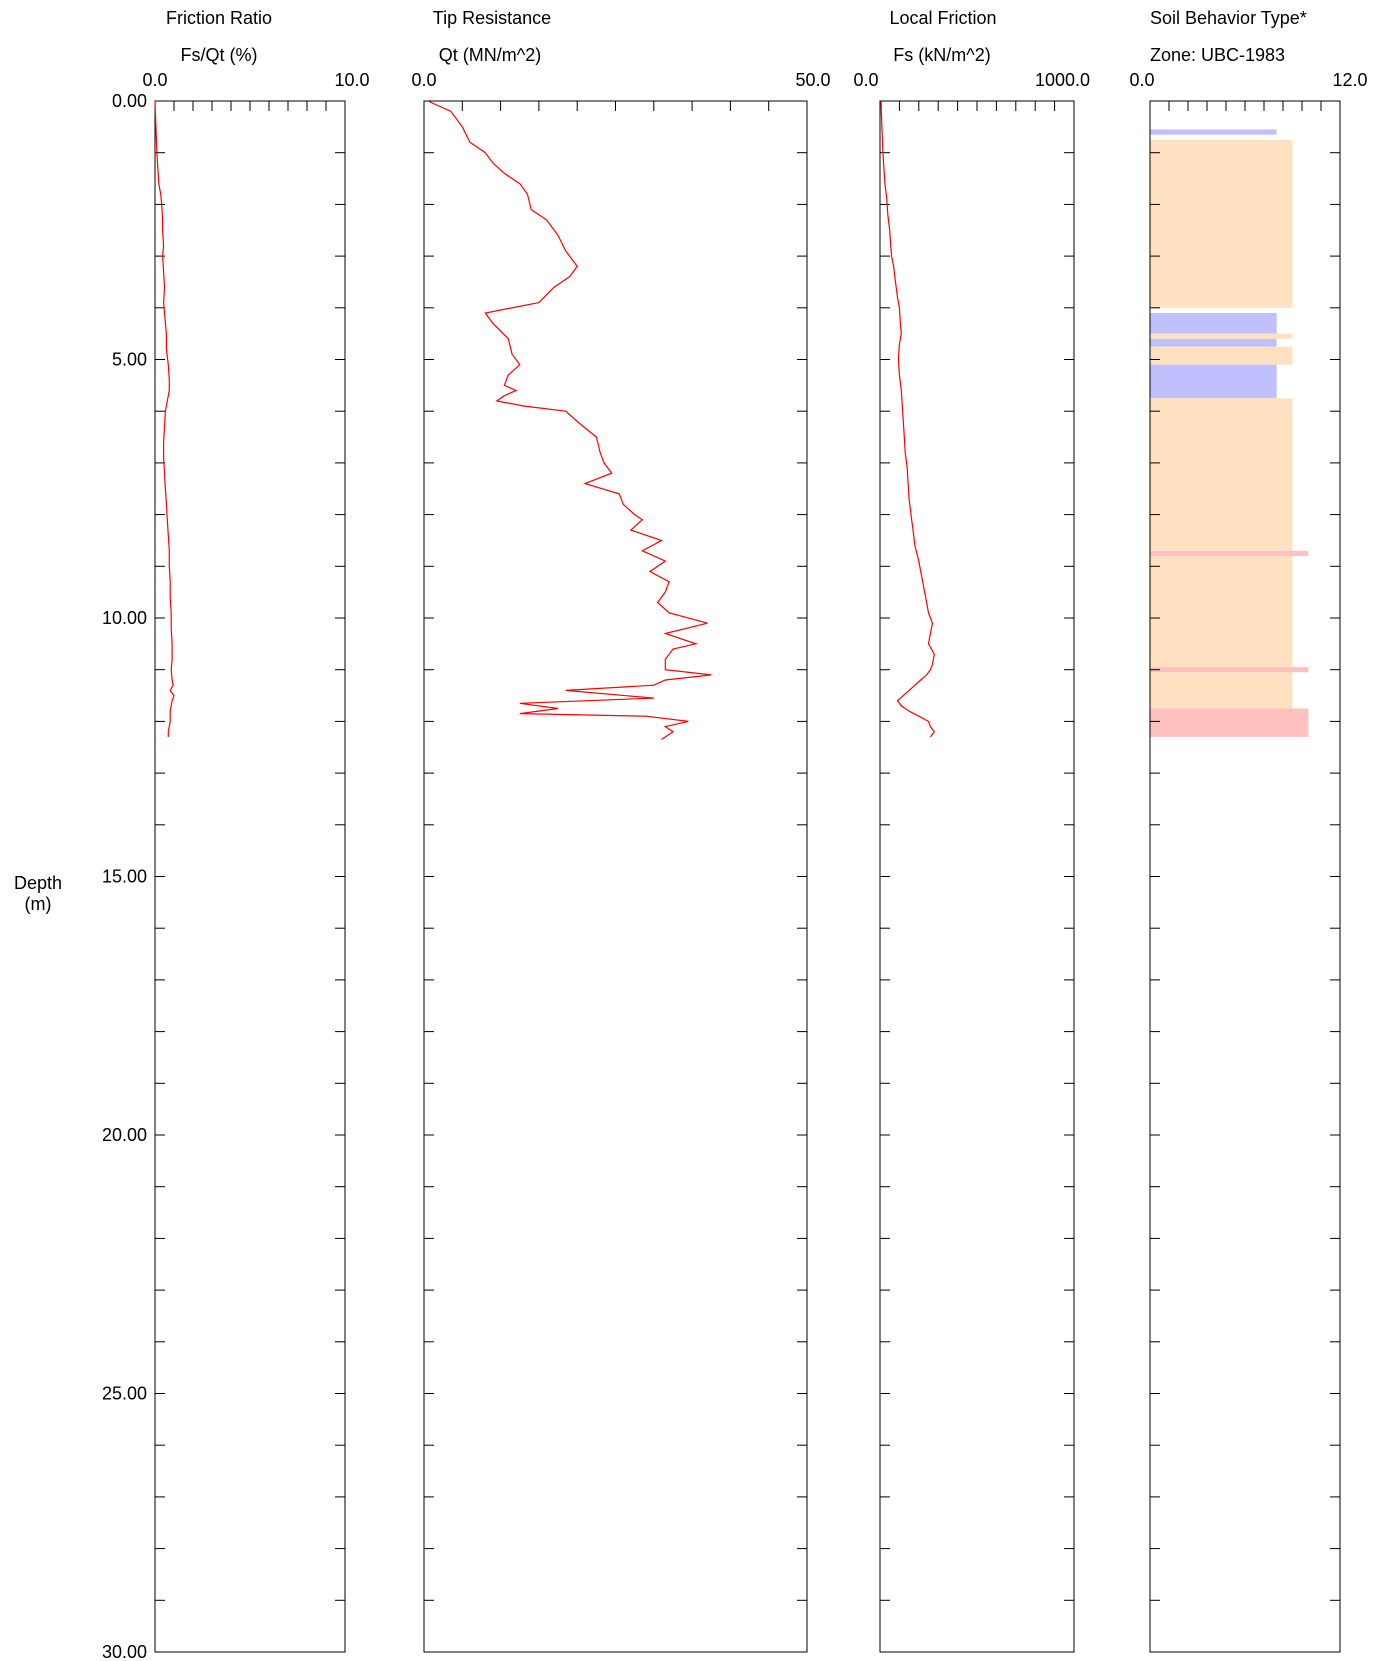  Describe the element at coordinates (1228, 18) in the screenshot. I see `panel-title: Soil Behavior Type*` at that location.